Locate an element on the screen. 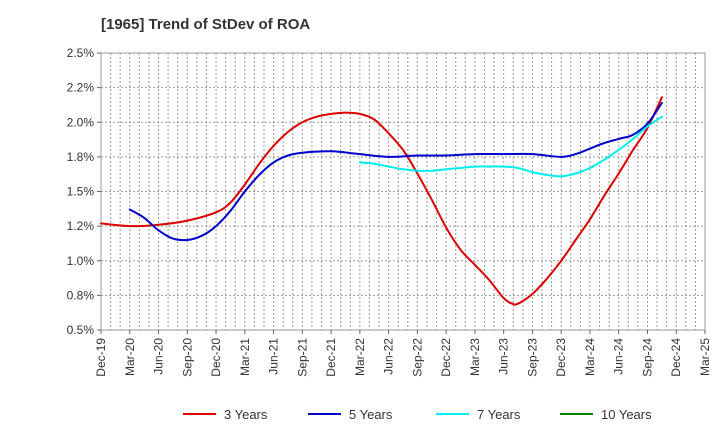 The height and width of the screenshot is (440, 720). x-tick-label: Dec-20 is located at coordinates (216, 357).